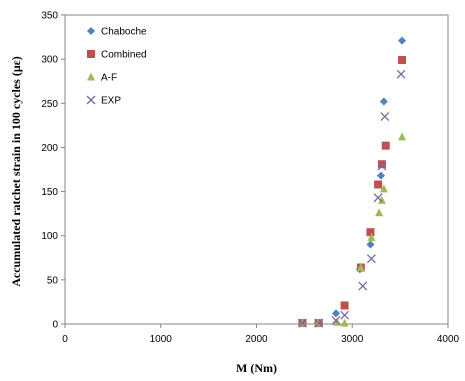 The width and height of the screenshot is (465, 381). What do you see at coordinates (49, 236) in the screenshot?
I see `y-tick-label: 100` at bounding box center [49, 236].